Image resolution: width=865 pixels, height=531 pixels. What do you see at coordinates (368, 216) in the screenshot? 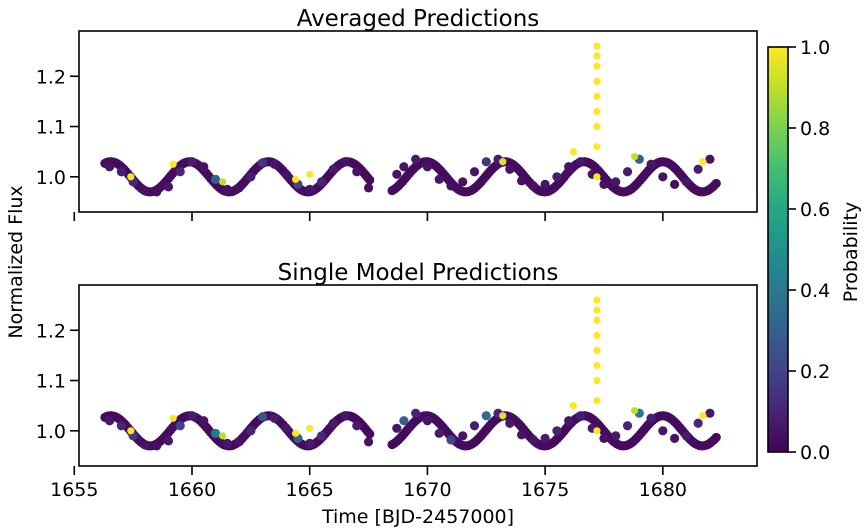
I see `x-axis-averaged` at bounding box center [368, 216].